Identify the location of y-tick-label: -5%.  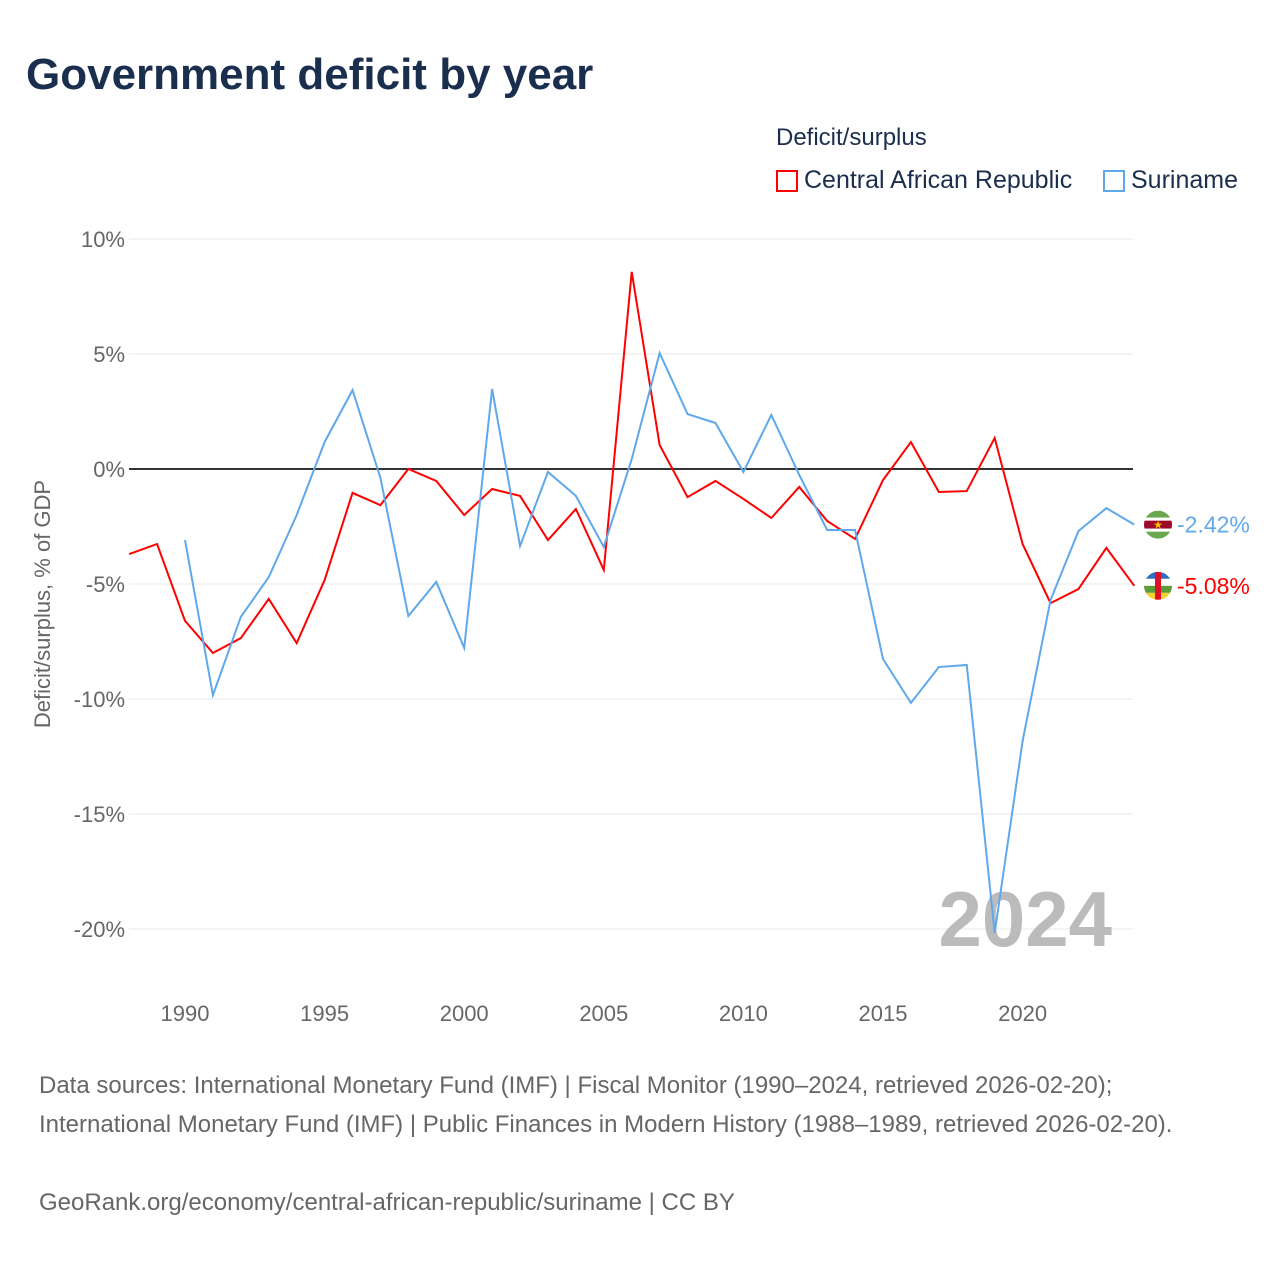
(105, 584).